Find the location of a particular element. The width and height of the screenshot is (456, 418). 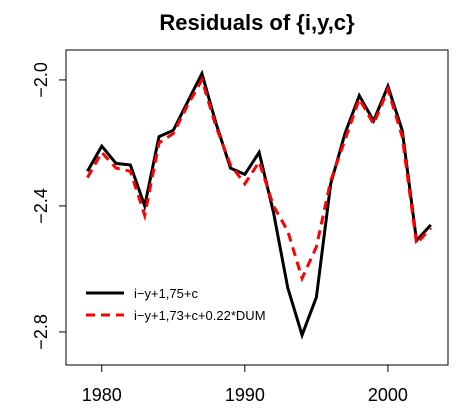

legend-label: i−y+1,73+c+0.22*DUM is located at coordinates (200, 315).